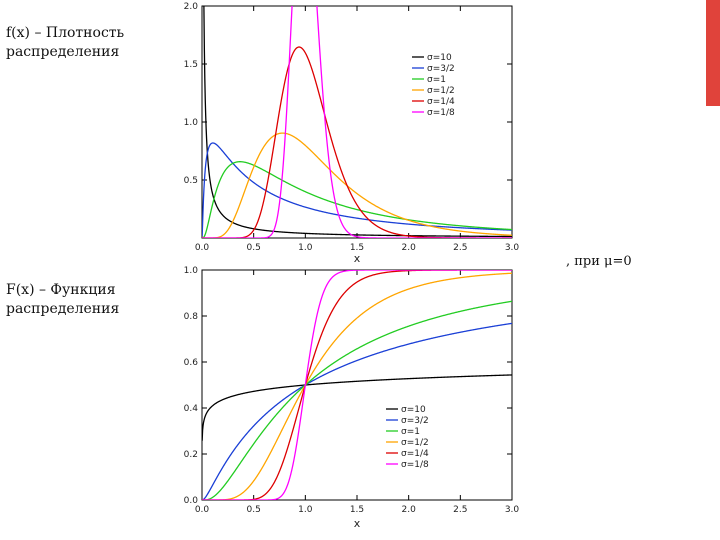 The image size is (720, 540). Describe the element at coordinates (191, 501) in the screenshot. I see `cdf-y-tick-label: 0.0` at that location.